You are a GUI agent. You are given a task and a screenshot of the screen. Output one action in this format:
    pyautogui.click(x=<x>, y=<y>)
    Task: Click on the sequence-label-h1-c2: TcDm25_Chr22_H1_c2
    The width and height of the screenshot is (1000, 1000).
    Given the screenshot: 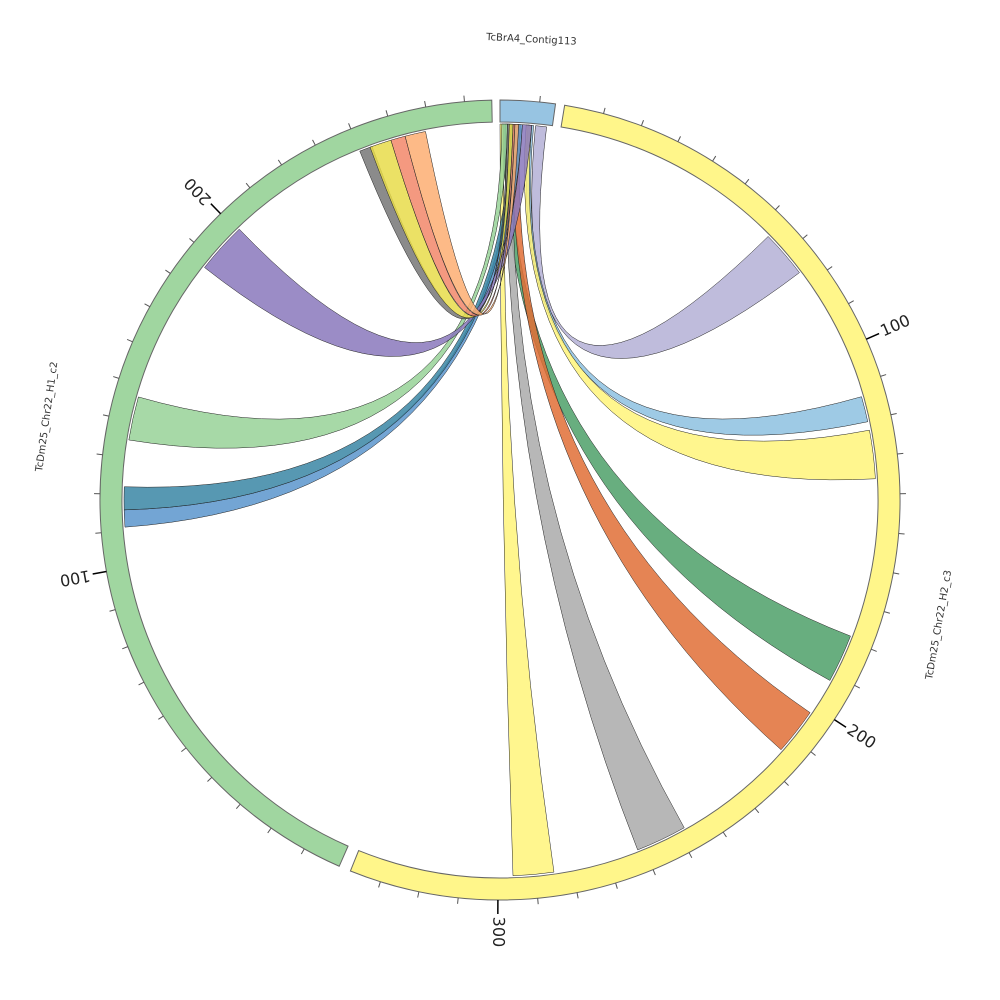 What is the action you would take?
    pyautogui.click(x=47, y=417)
    